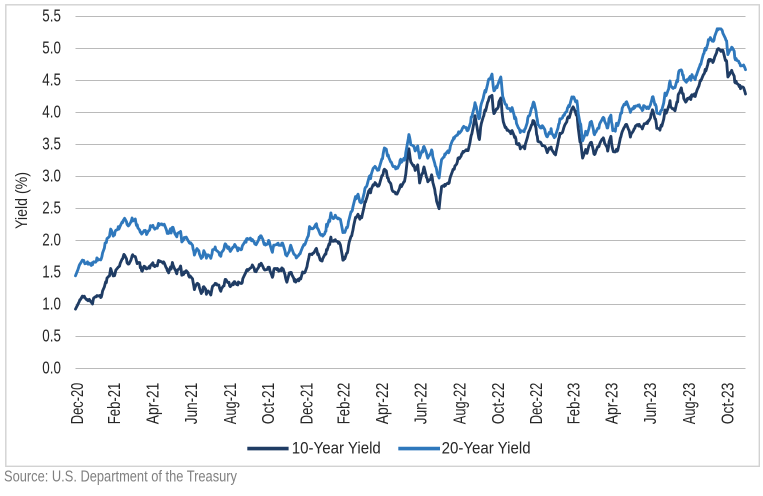 The image size is (763, 496). Describe the element at coordinates (120, 477) in the screenshot. I see `svg-text:Source: U.S. Department of the: Source: U.S. Department of the Treasury` at that location.